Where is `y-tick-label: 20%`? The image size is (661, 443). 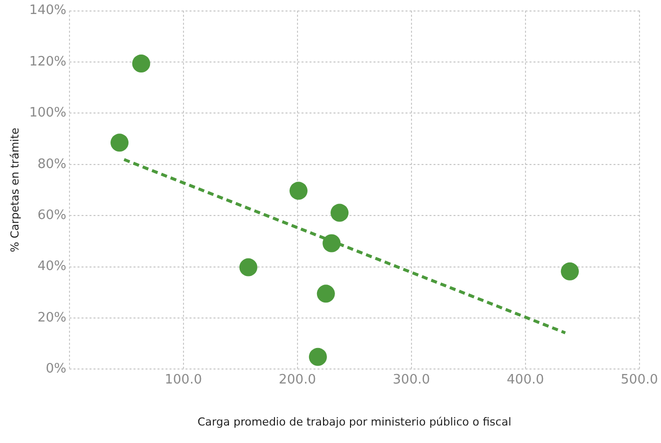
y-tick-label: 20% is located at coordinates (51, 318).